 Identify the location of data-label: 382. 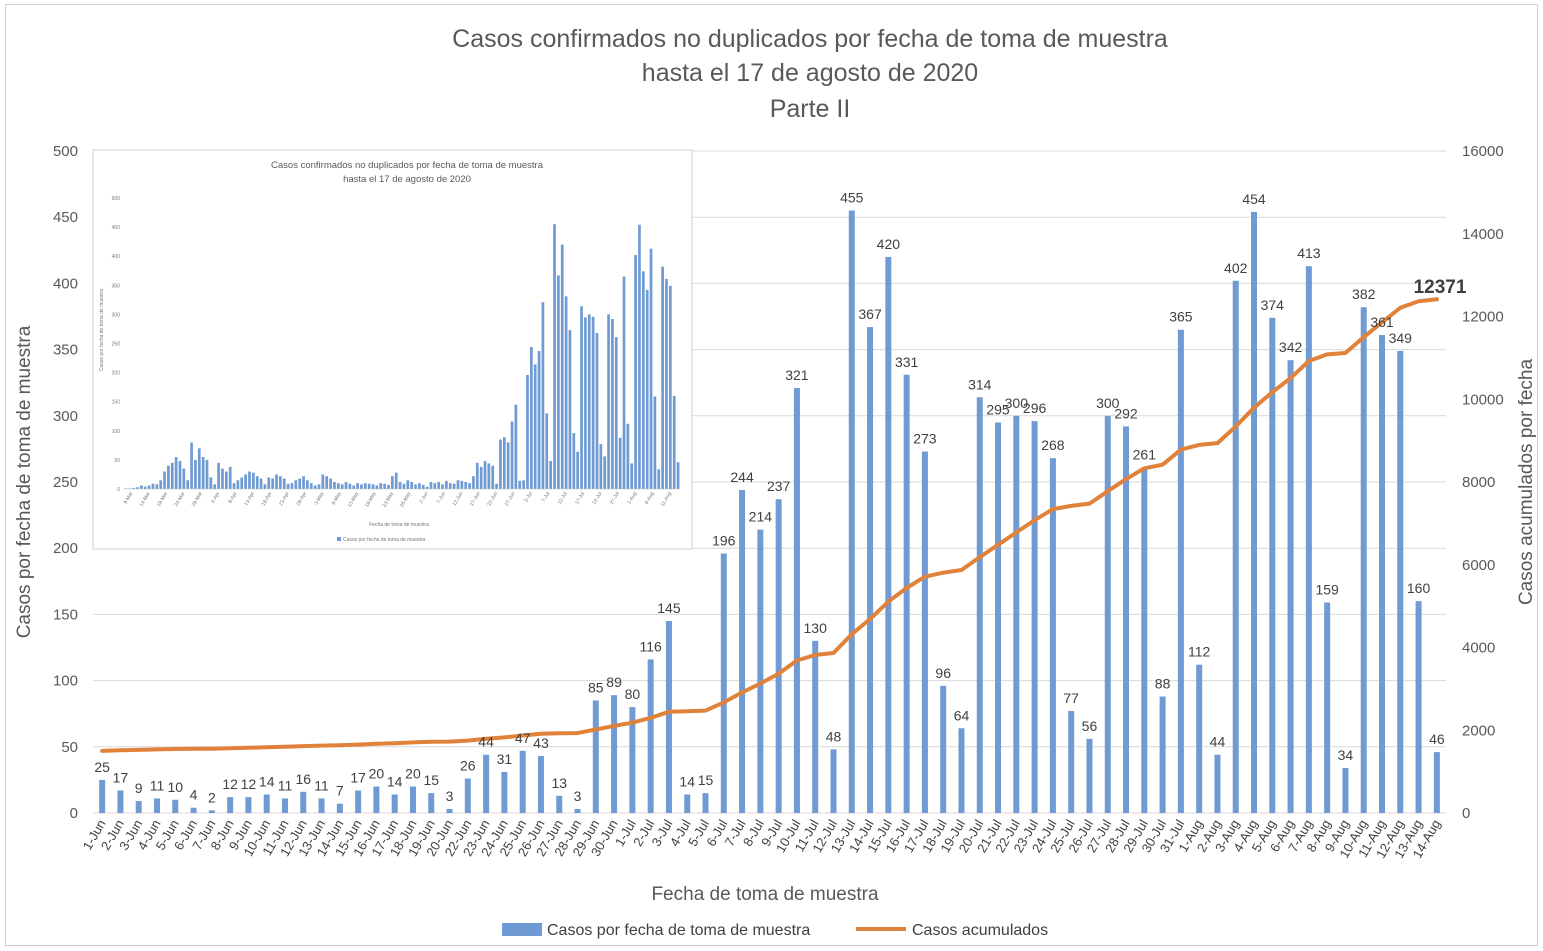
(1364, 294).